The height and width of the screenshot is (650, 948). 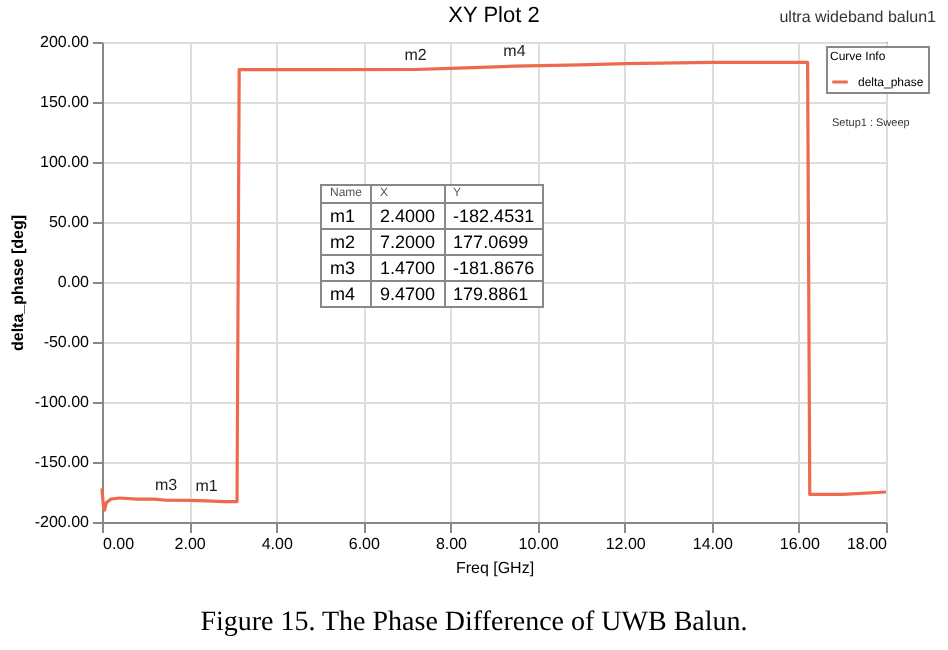 What do you see at coordinates (67, 342) in the screenshot?
I see `y-tick-label: -50.00` at bounding box center [67, 342].